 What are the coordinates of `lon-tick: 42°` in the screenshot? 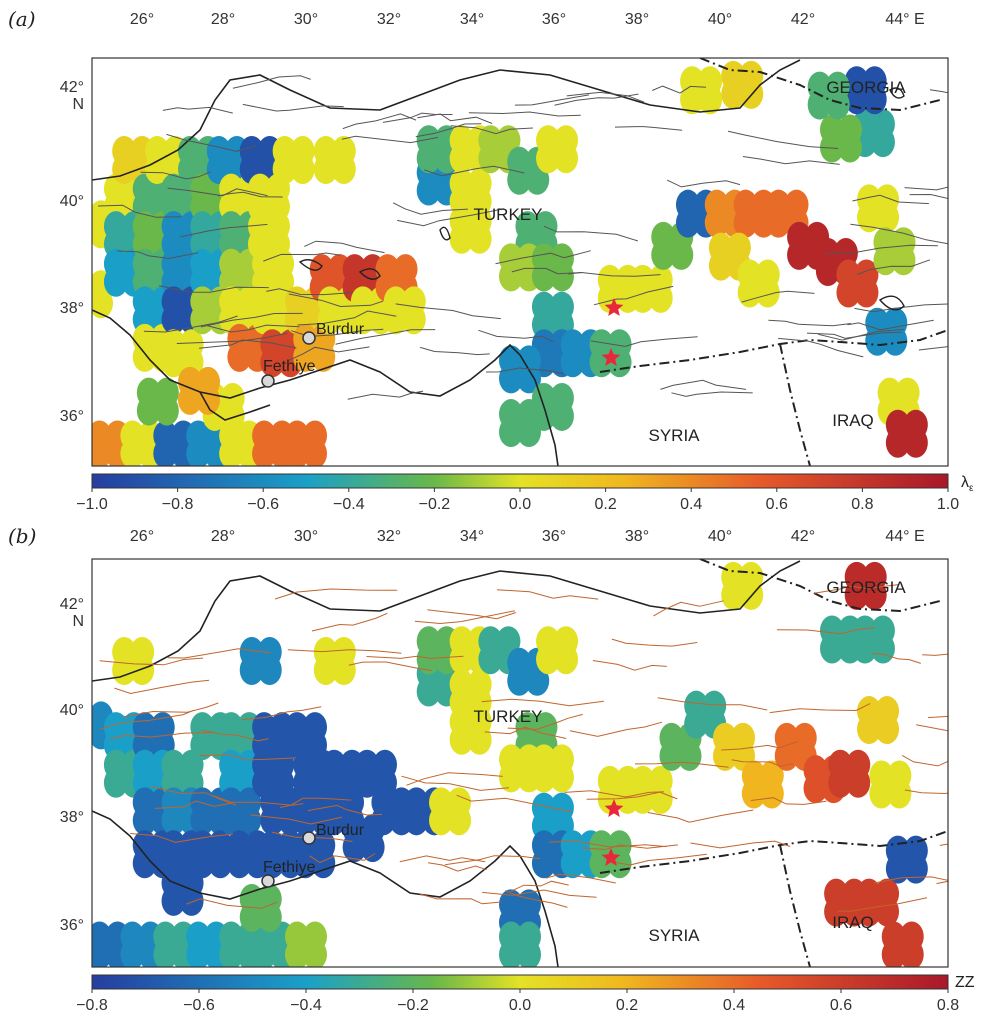 It's located at (803, 536).